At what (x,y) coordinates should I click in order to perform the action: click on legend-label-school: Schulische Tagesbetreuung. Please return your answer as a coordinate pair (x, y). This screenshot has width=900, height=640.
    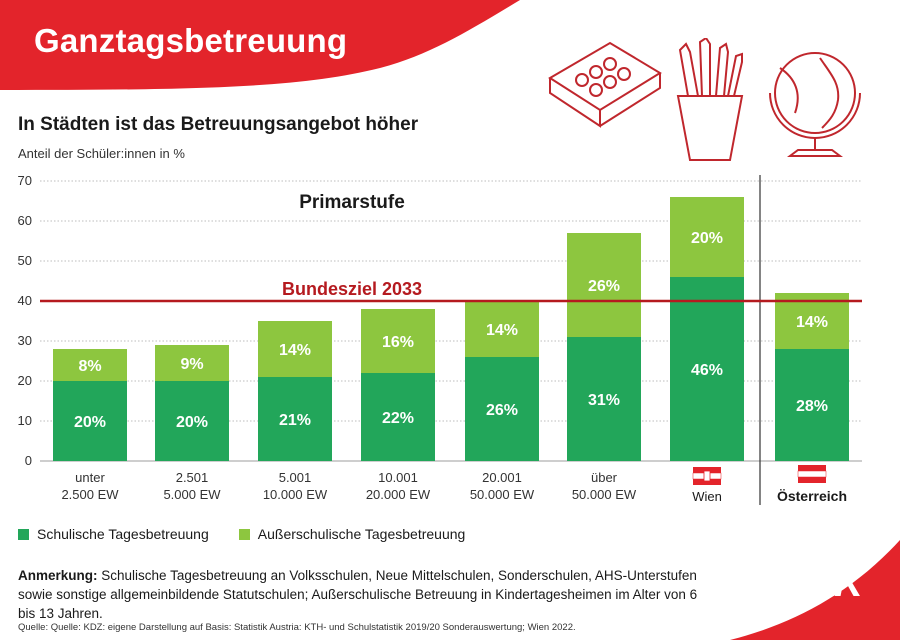
    Looking at the image, I should click on (123, 534).